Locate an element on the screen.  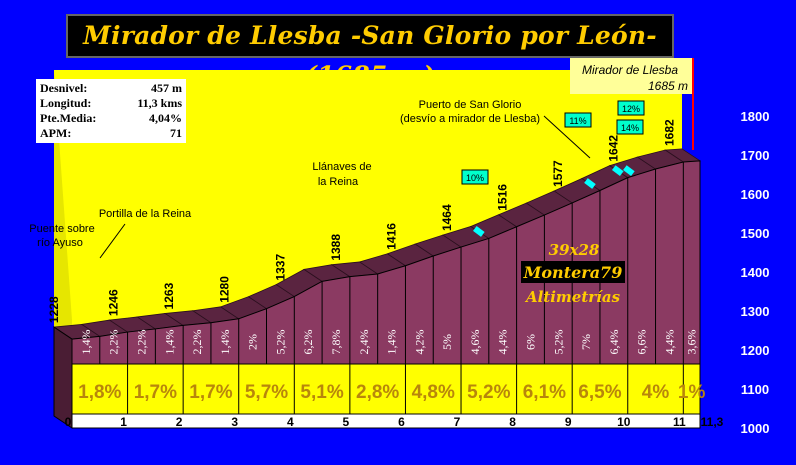
max-slope-tag-label: 14% is located at coordinates (630, 128).